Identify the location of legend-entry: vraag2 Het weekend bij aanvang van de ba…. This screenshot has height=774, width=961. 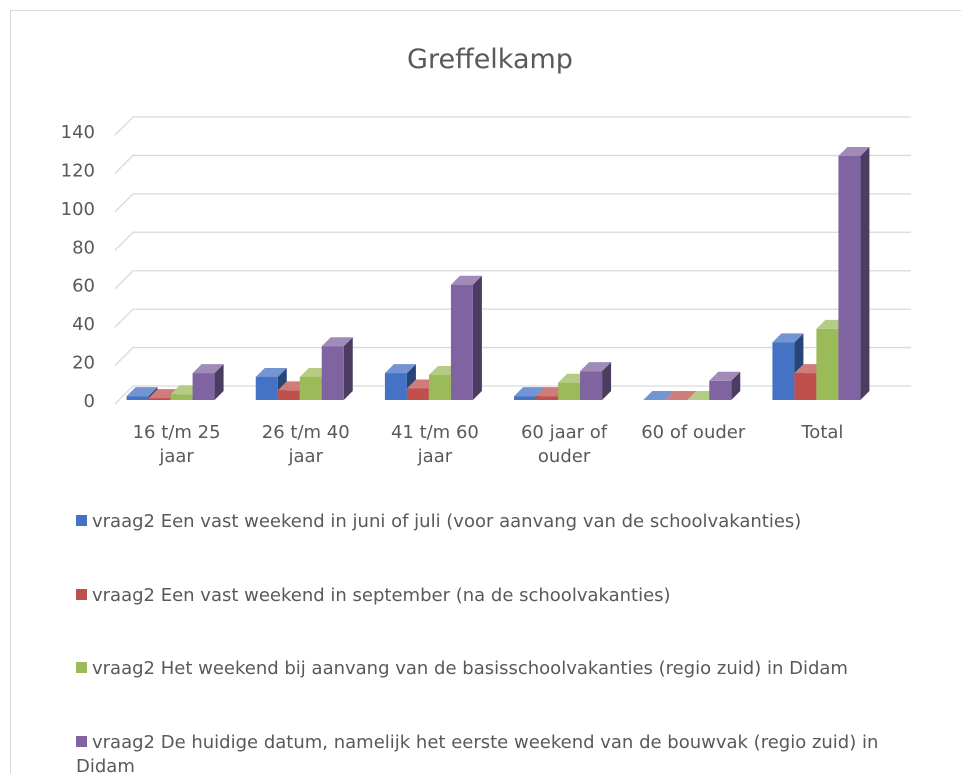
(506, 669).